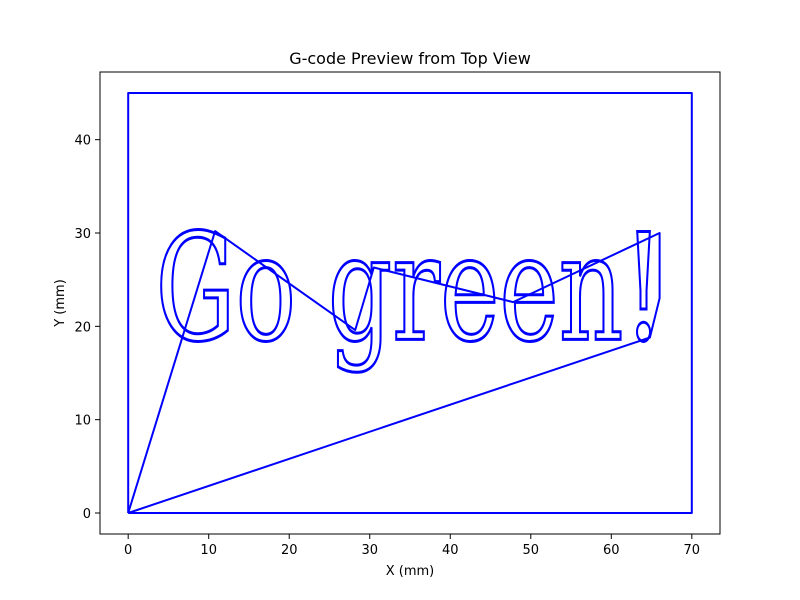  I want to click on x-tick-label: 50, so click(531, 550).